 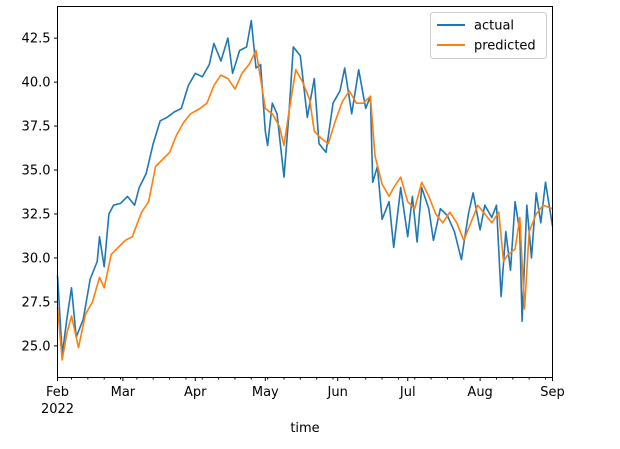 I want to click on x-axis-label: time, so click(x=304, y=428).